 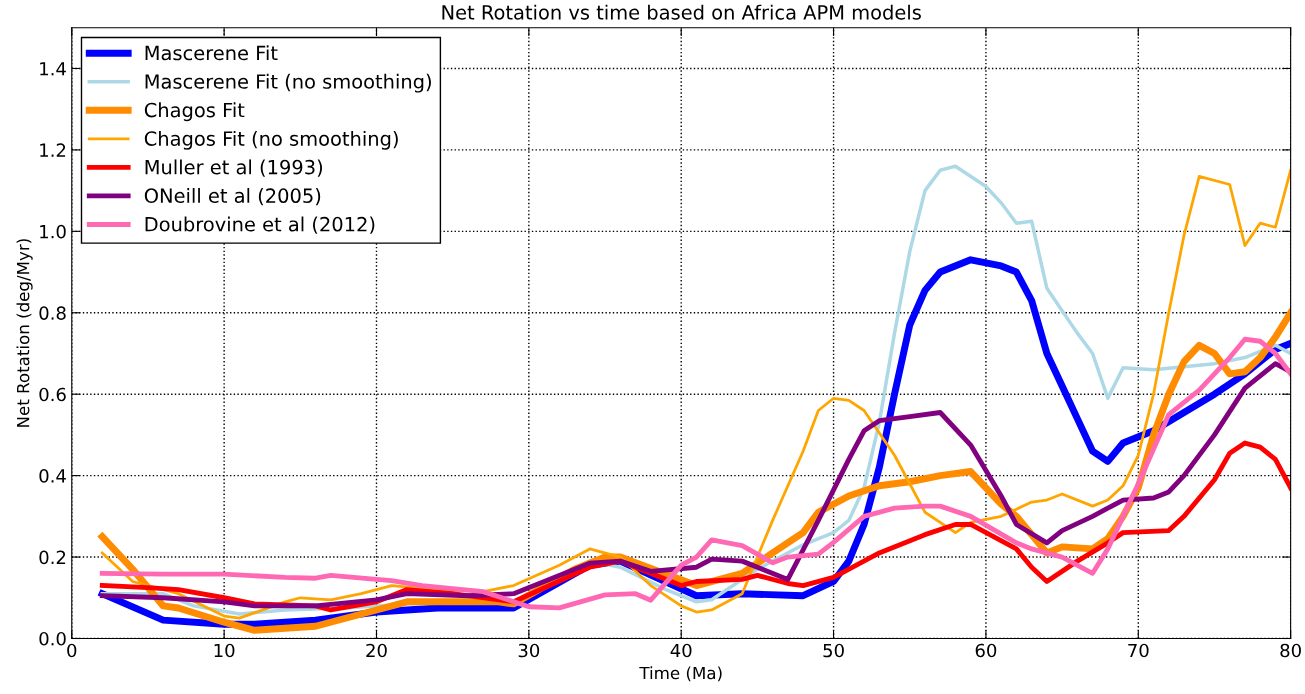 I want to click on legend-label: Chagos Fit, so click(x=194, y=112).